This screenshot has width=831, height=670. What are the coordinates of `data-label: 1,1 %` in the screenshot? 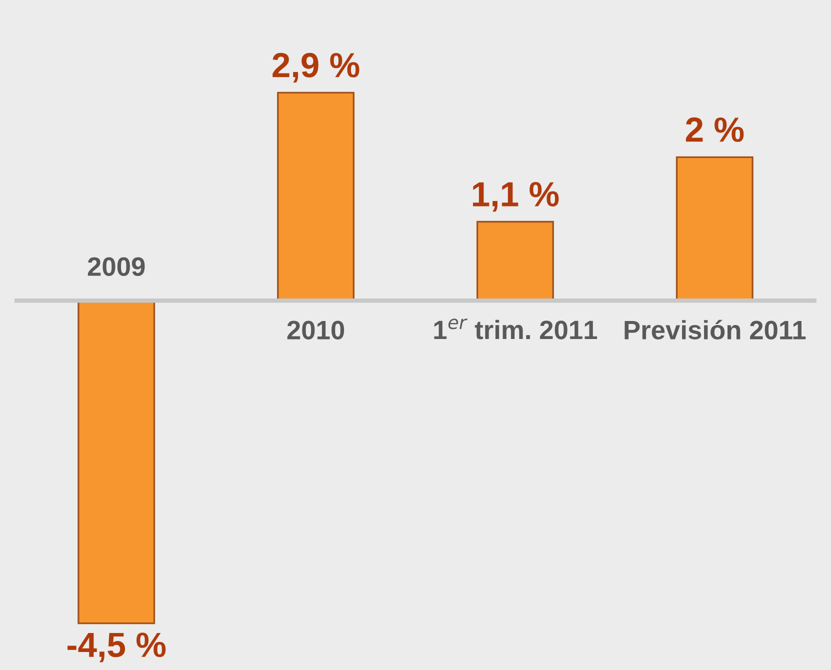 It's located at (516, 197).